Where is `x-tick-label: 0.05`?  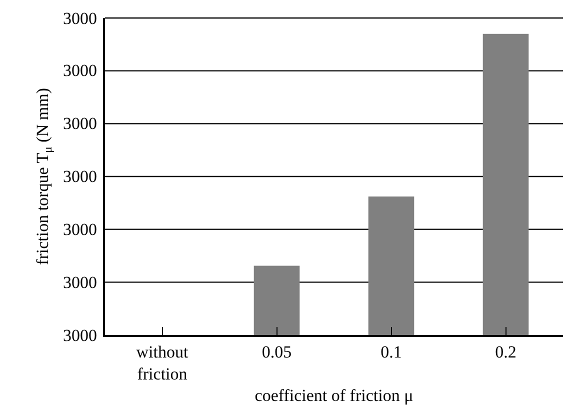
x-tick-label: 0.05 is located at coordinates (277, 352).